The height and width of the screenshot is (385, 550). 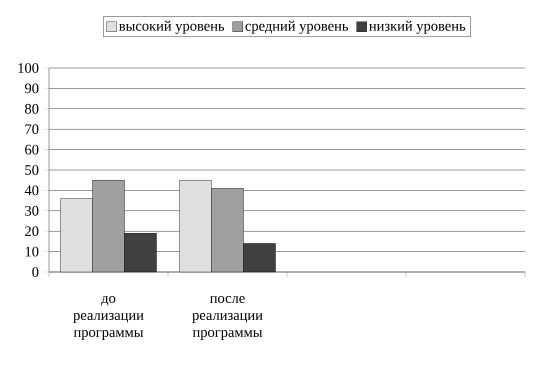 I want to click on legend-label: высокий уровень, so click(x=171, y=27).